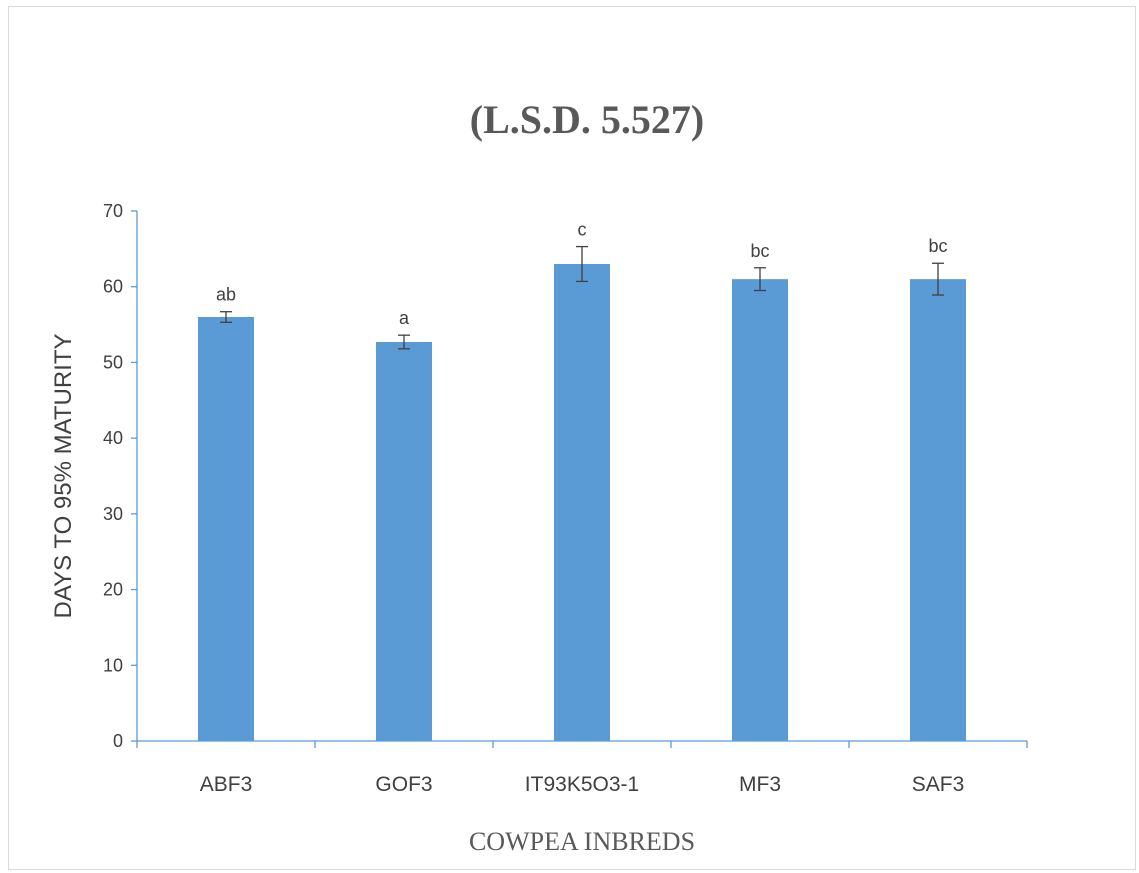  What do you see at coordinates (938, 510) in the screenshot?
I see `bar-saf3` at bounding box center [938, 510].